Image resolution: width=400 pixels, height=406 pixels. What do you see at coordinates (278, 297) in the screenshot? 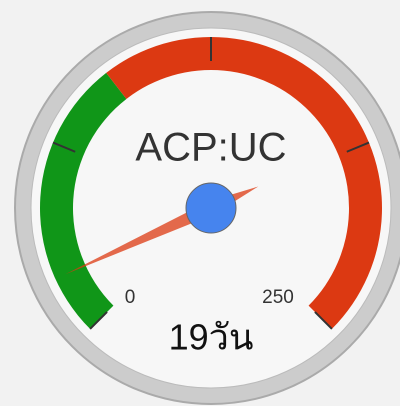
I see `max-label: 250` at bounding box center [278, 297].